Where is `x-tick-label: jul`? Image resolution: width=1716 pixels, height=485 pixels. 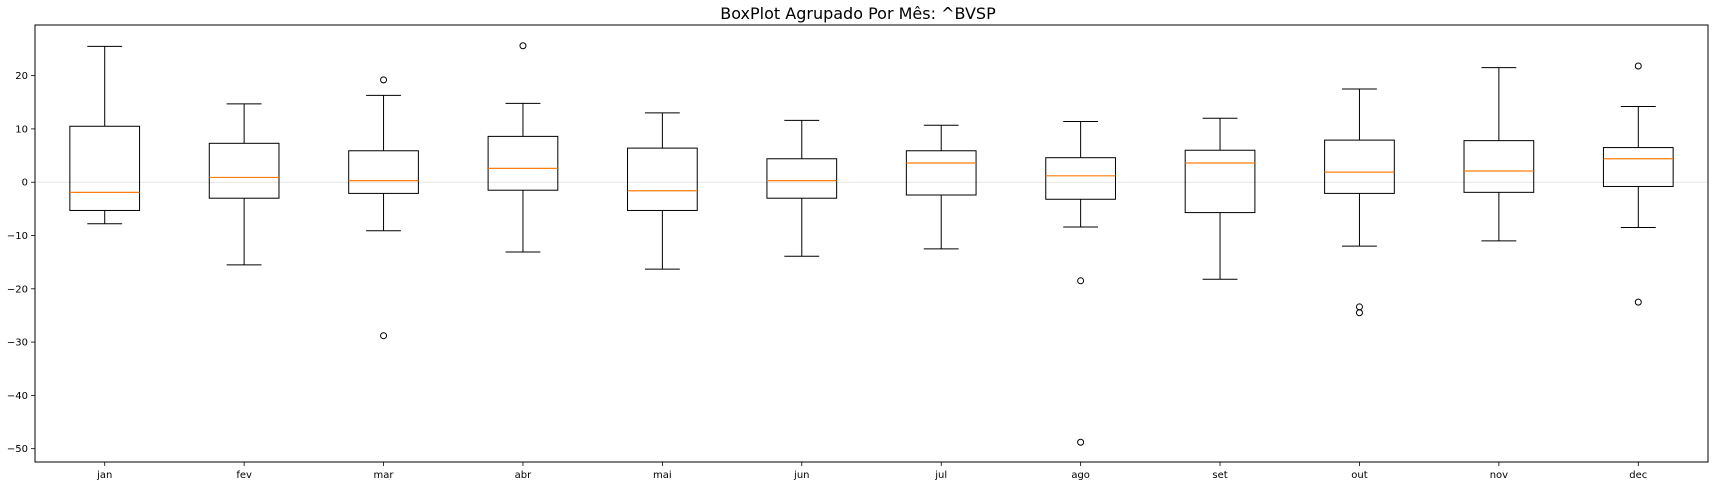
x-tick-label: jul is located at coordinates (940, 475).